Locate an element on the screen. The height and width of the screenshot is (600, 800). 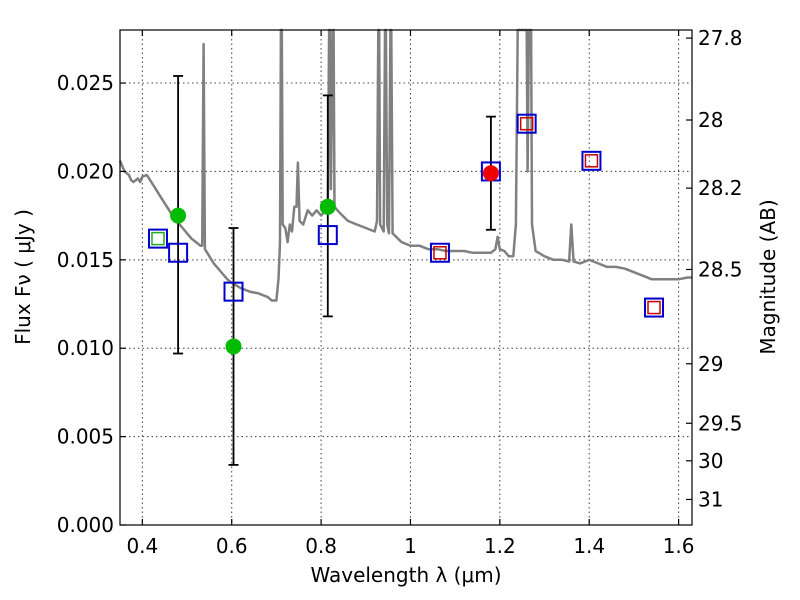
x-tick-label: 0.6 is located at coordinates (232, 546).